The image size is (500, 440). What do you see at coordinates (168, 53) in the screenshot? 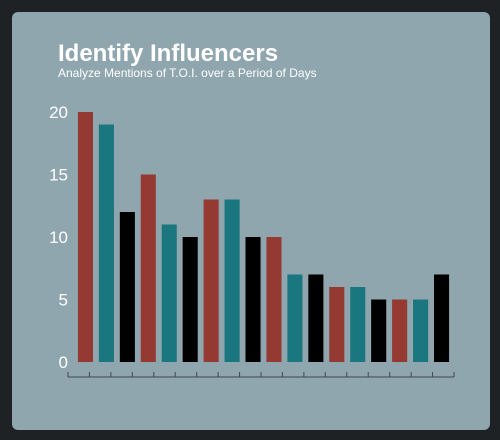
I see `chart-title: Identify Influencers` at bounding box center [168, 53].